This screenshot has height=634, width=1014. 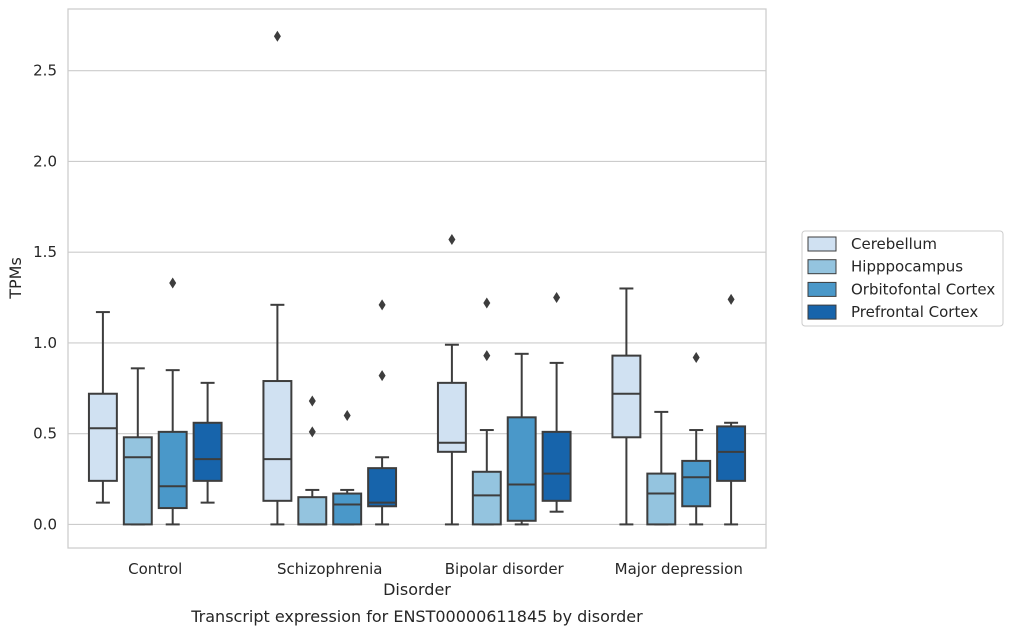 What do you see at coordinates (679, 569) in the screenshot?
I see `x-tick-label: Major depression` at bounding box center [679, 569].